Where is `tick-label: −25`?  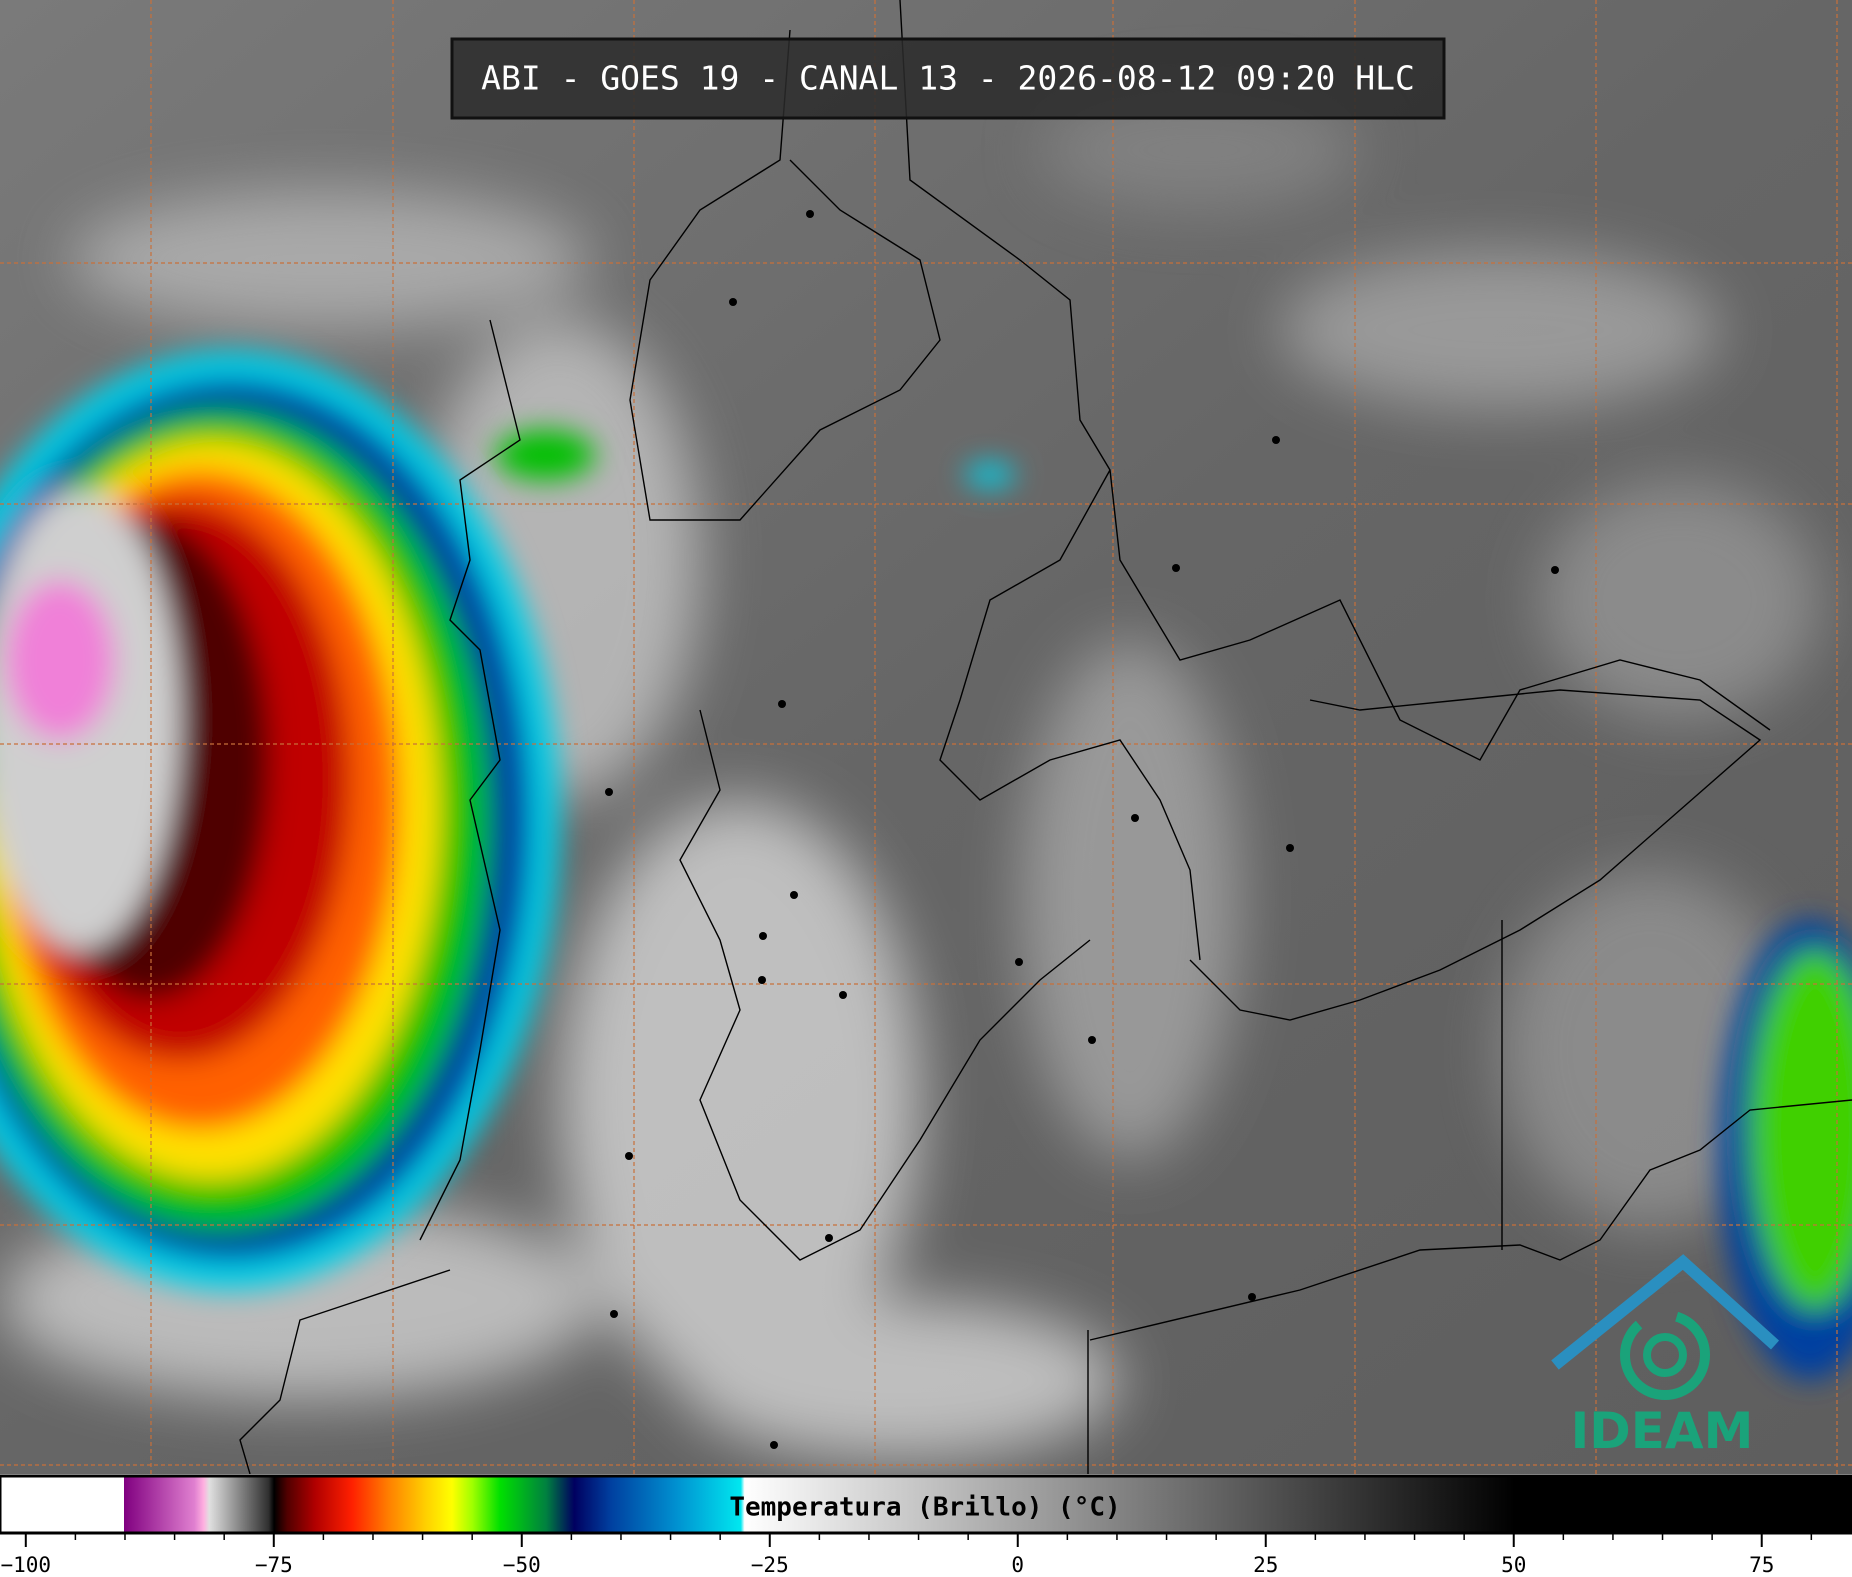 tick-label: −25 is located at coordinates (770, 1565).